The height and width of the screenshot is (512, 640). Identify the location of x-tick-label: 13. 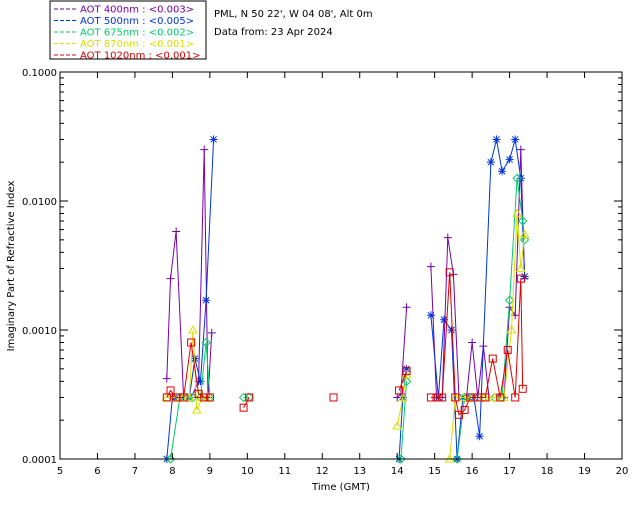
(359, 471).